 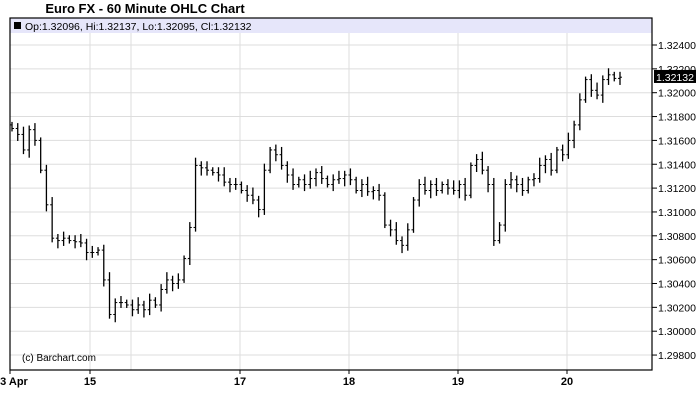 What do you see at coordinates (240, 382) in the screenshot?
I see `x-tick-label: 17` at bounding box center [240, 382].